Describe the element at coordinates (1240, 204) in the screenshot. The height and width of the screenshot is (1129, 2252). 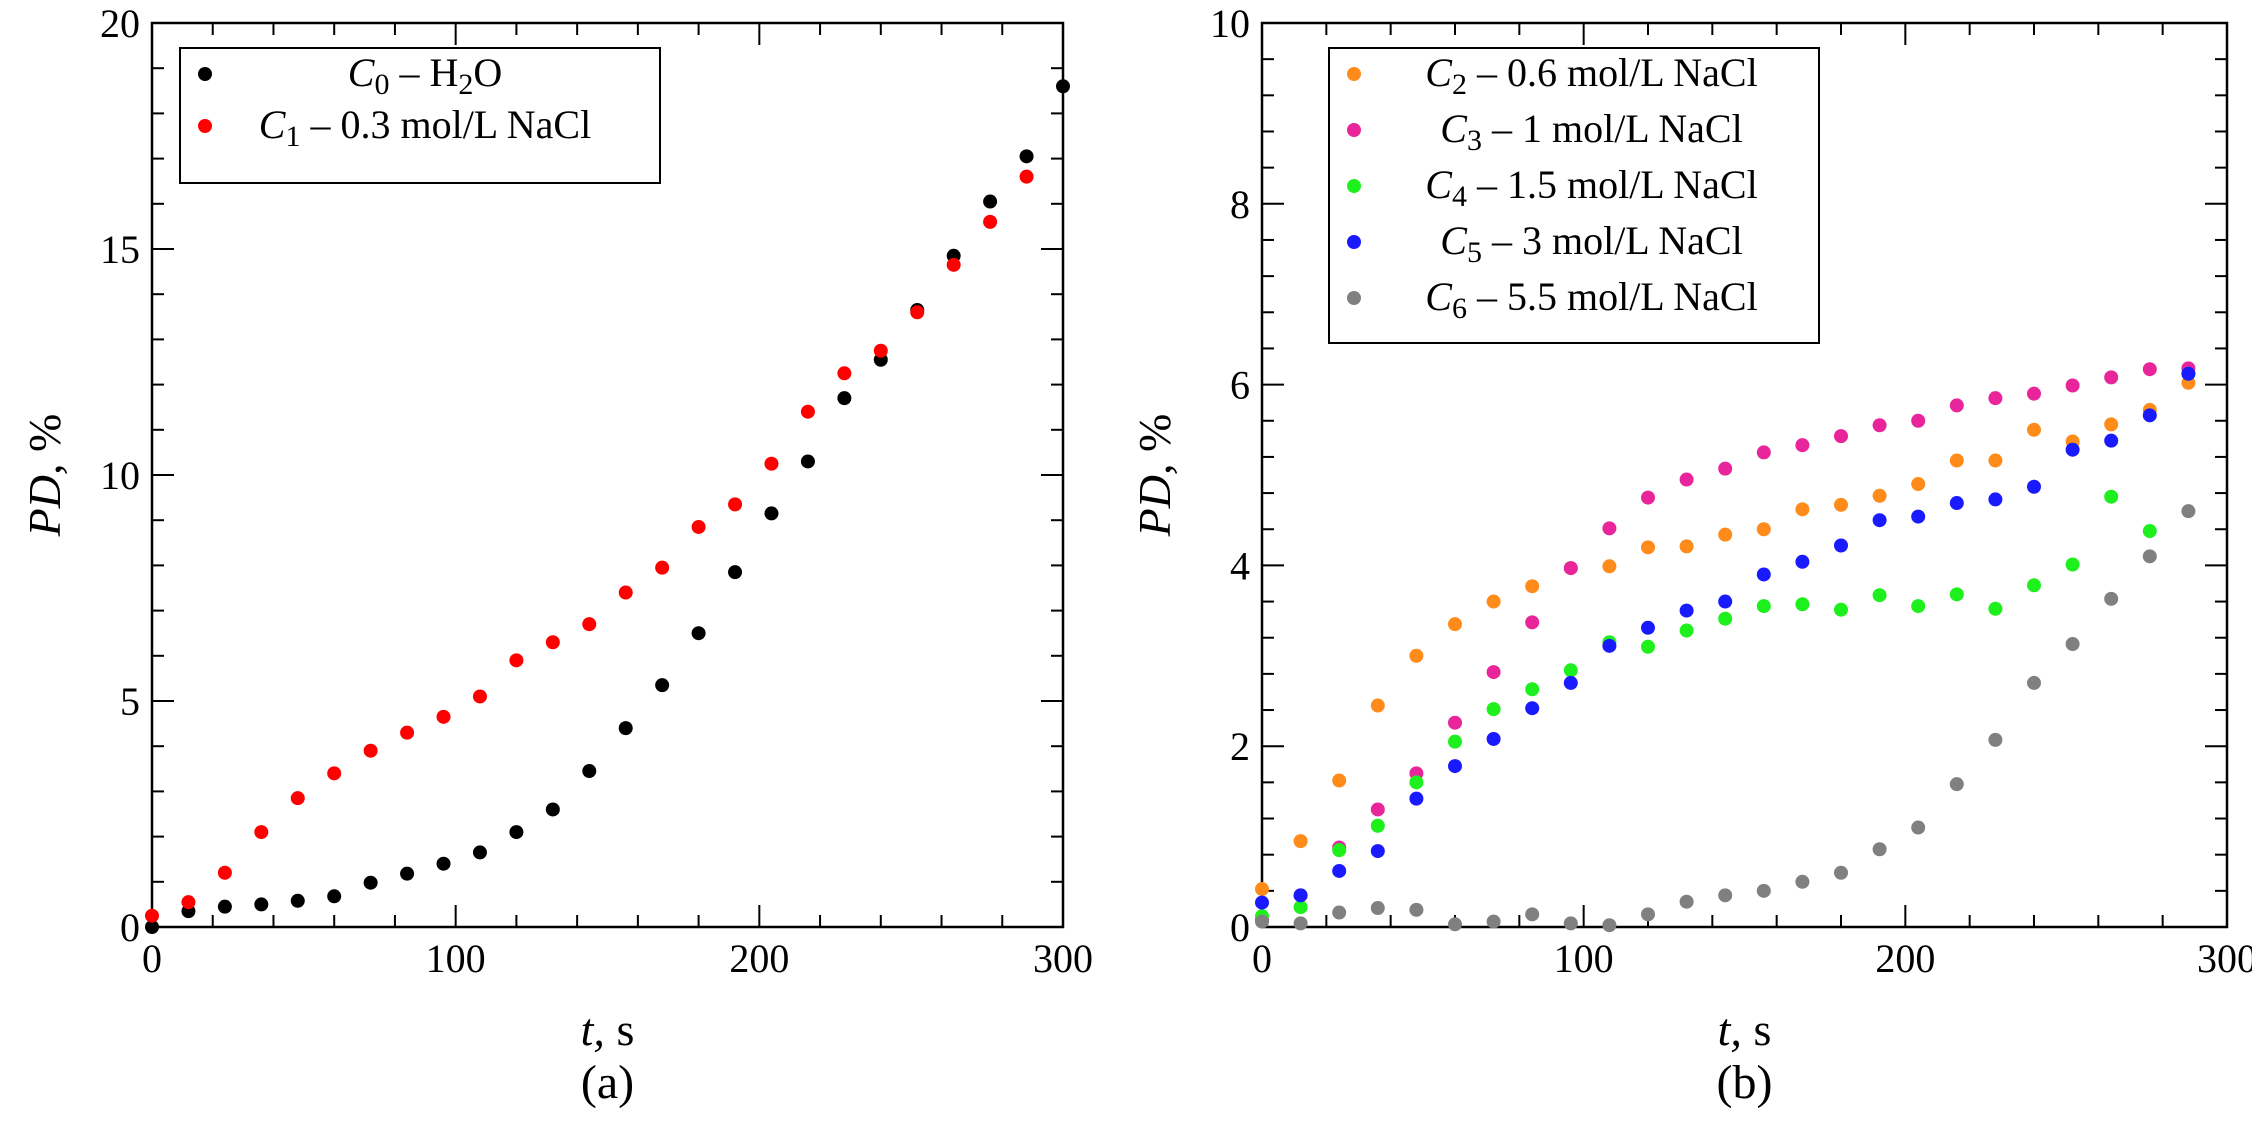
I see `y-tick-label: 8` at that location.